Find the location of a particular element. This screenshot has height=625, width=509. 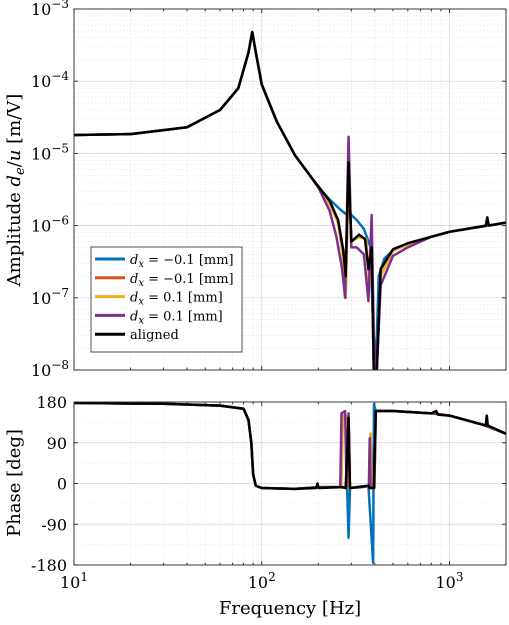

x-tick-label: 10³ is located at coordinates (449, 581).